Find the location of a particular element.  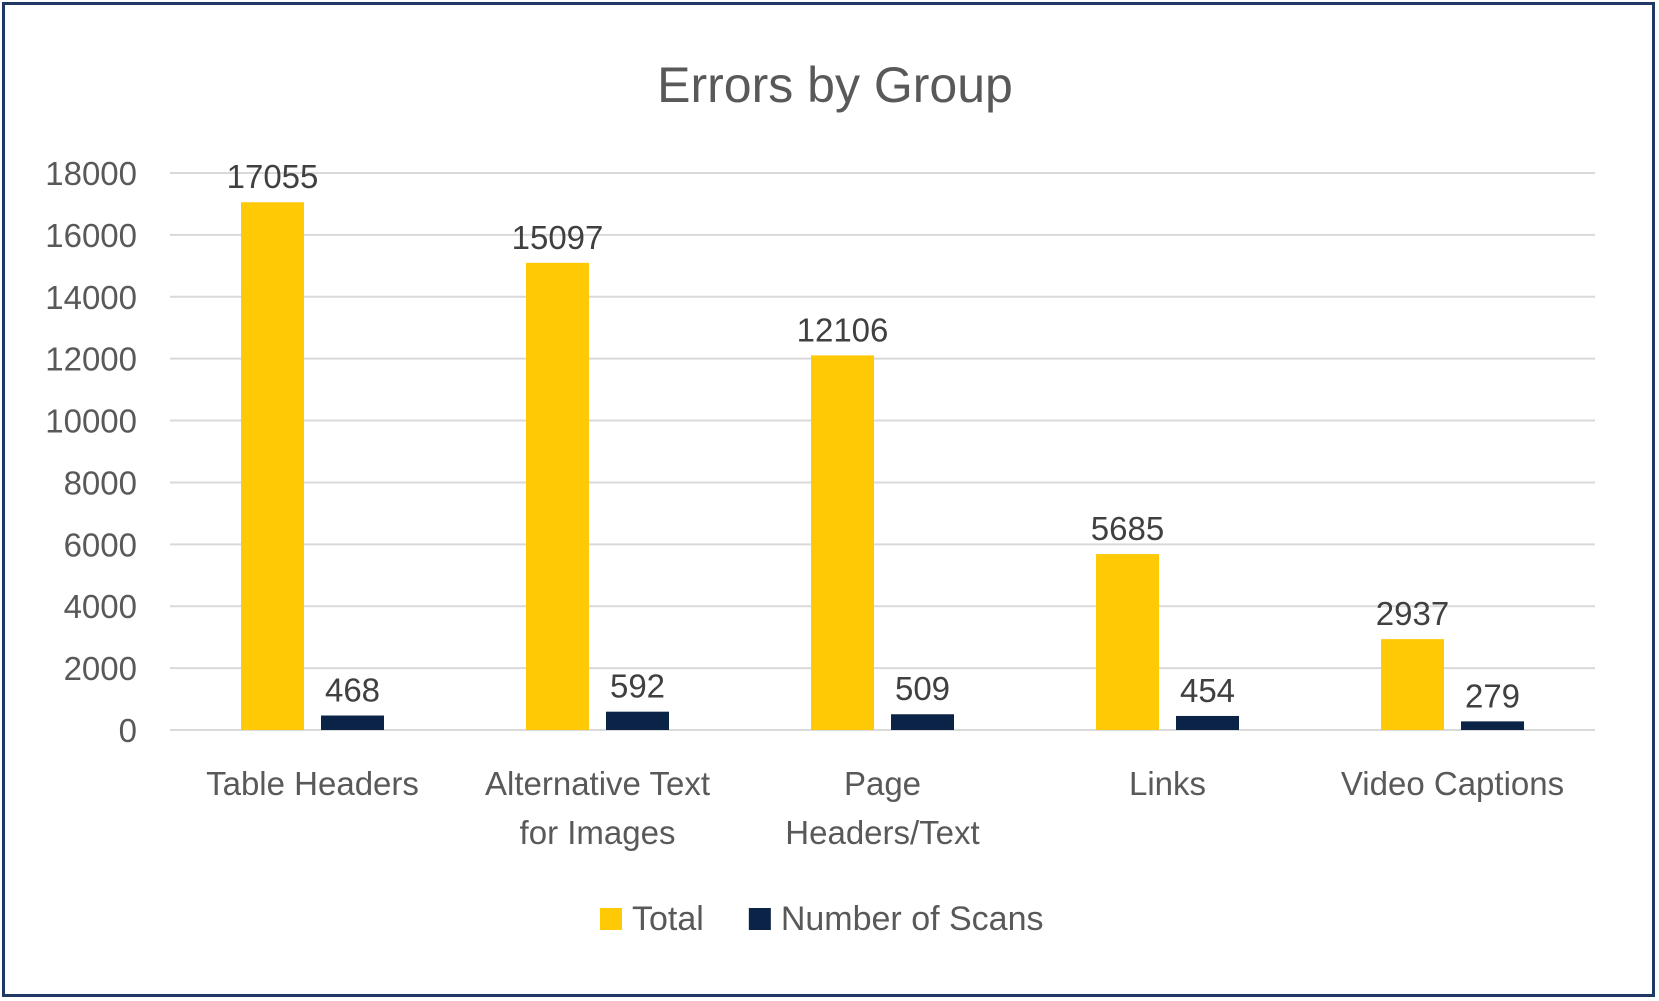

y-tick-label: 10000 is located at coordinates (91, 421).